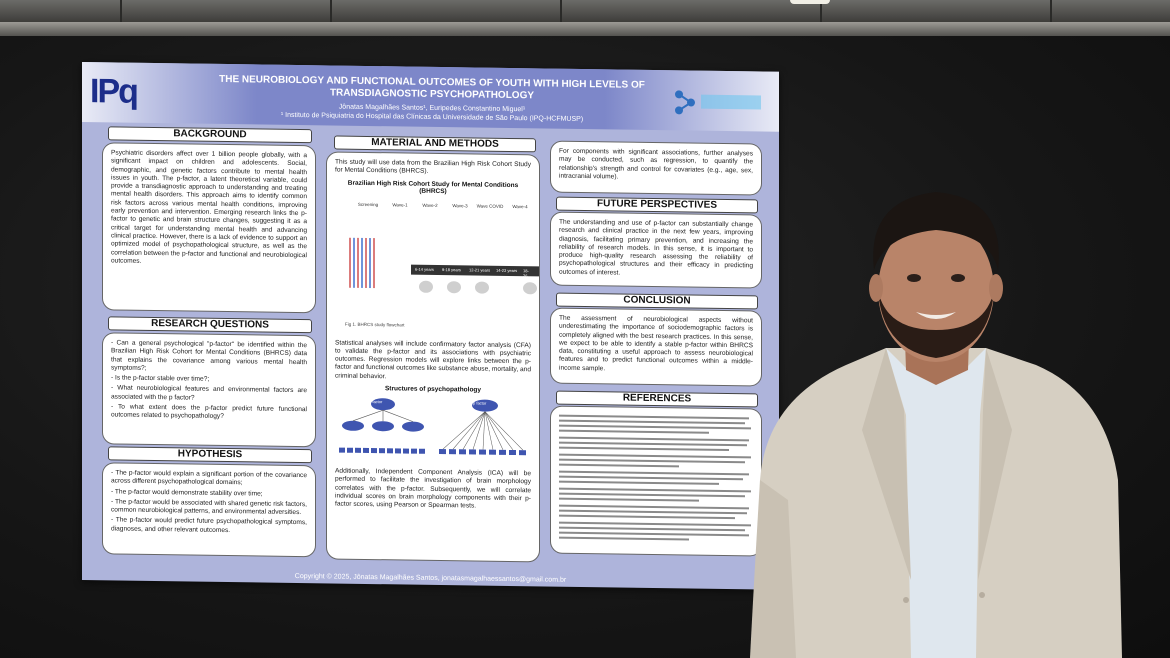 The height and width of the screenshot is (658, 1170). What do you see at coordinates (363, 262) in the screenshot?
I see `cohort-pictogram` at bounding box center [363, 262].